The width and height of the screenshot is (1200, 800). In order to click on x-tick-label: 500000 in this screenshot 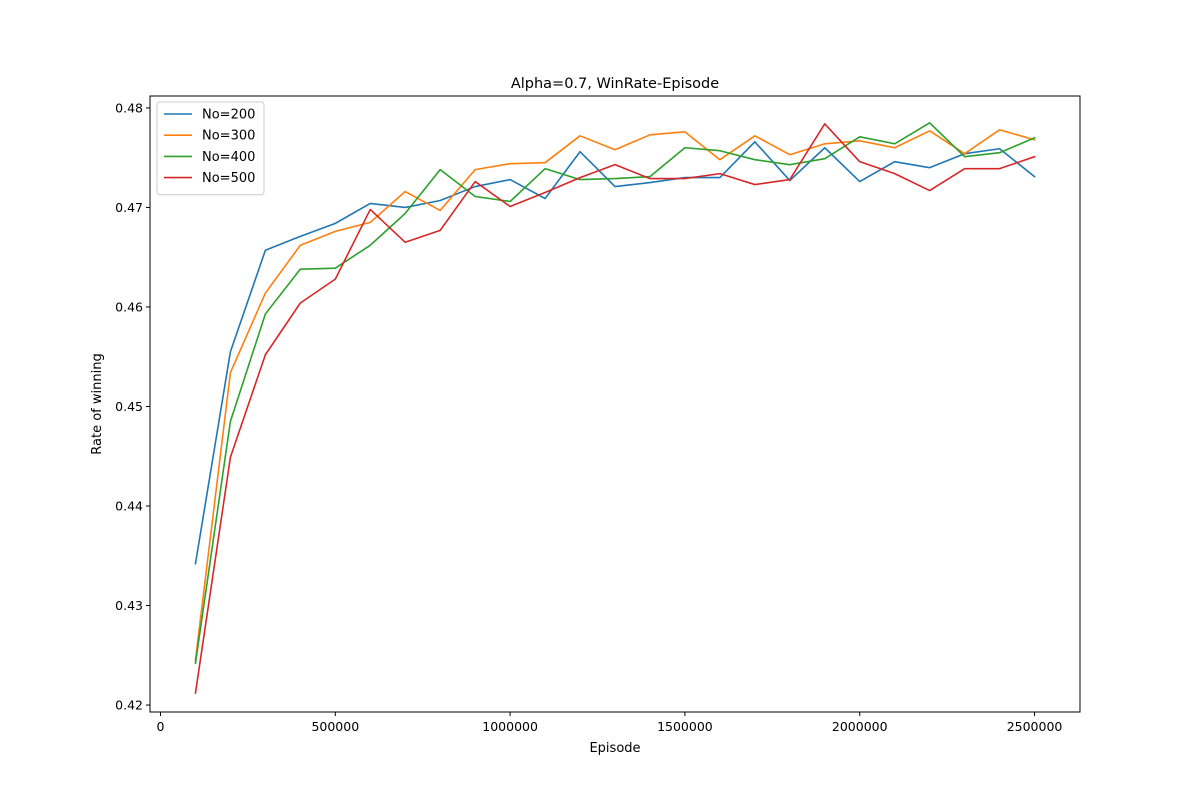, I will do `click(335, 726)`.